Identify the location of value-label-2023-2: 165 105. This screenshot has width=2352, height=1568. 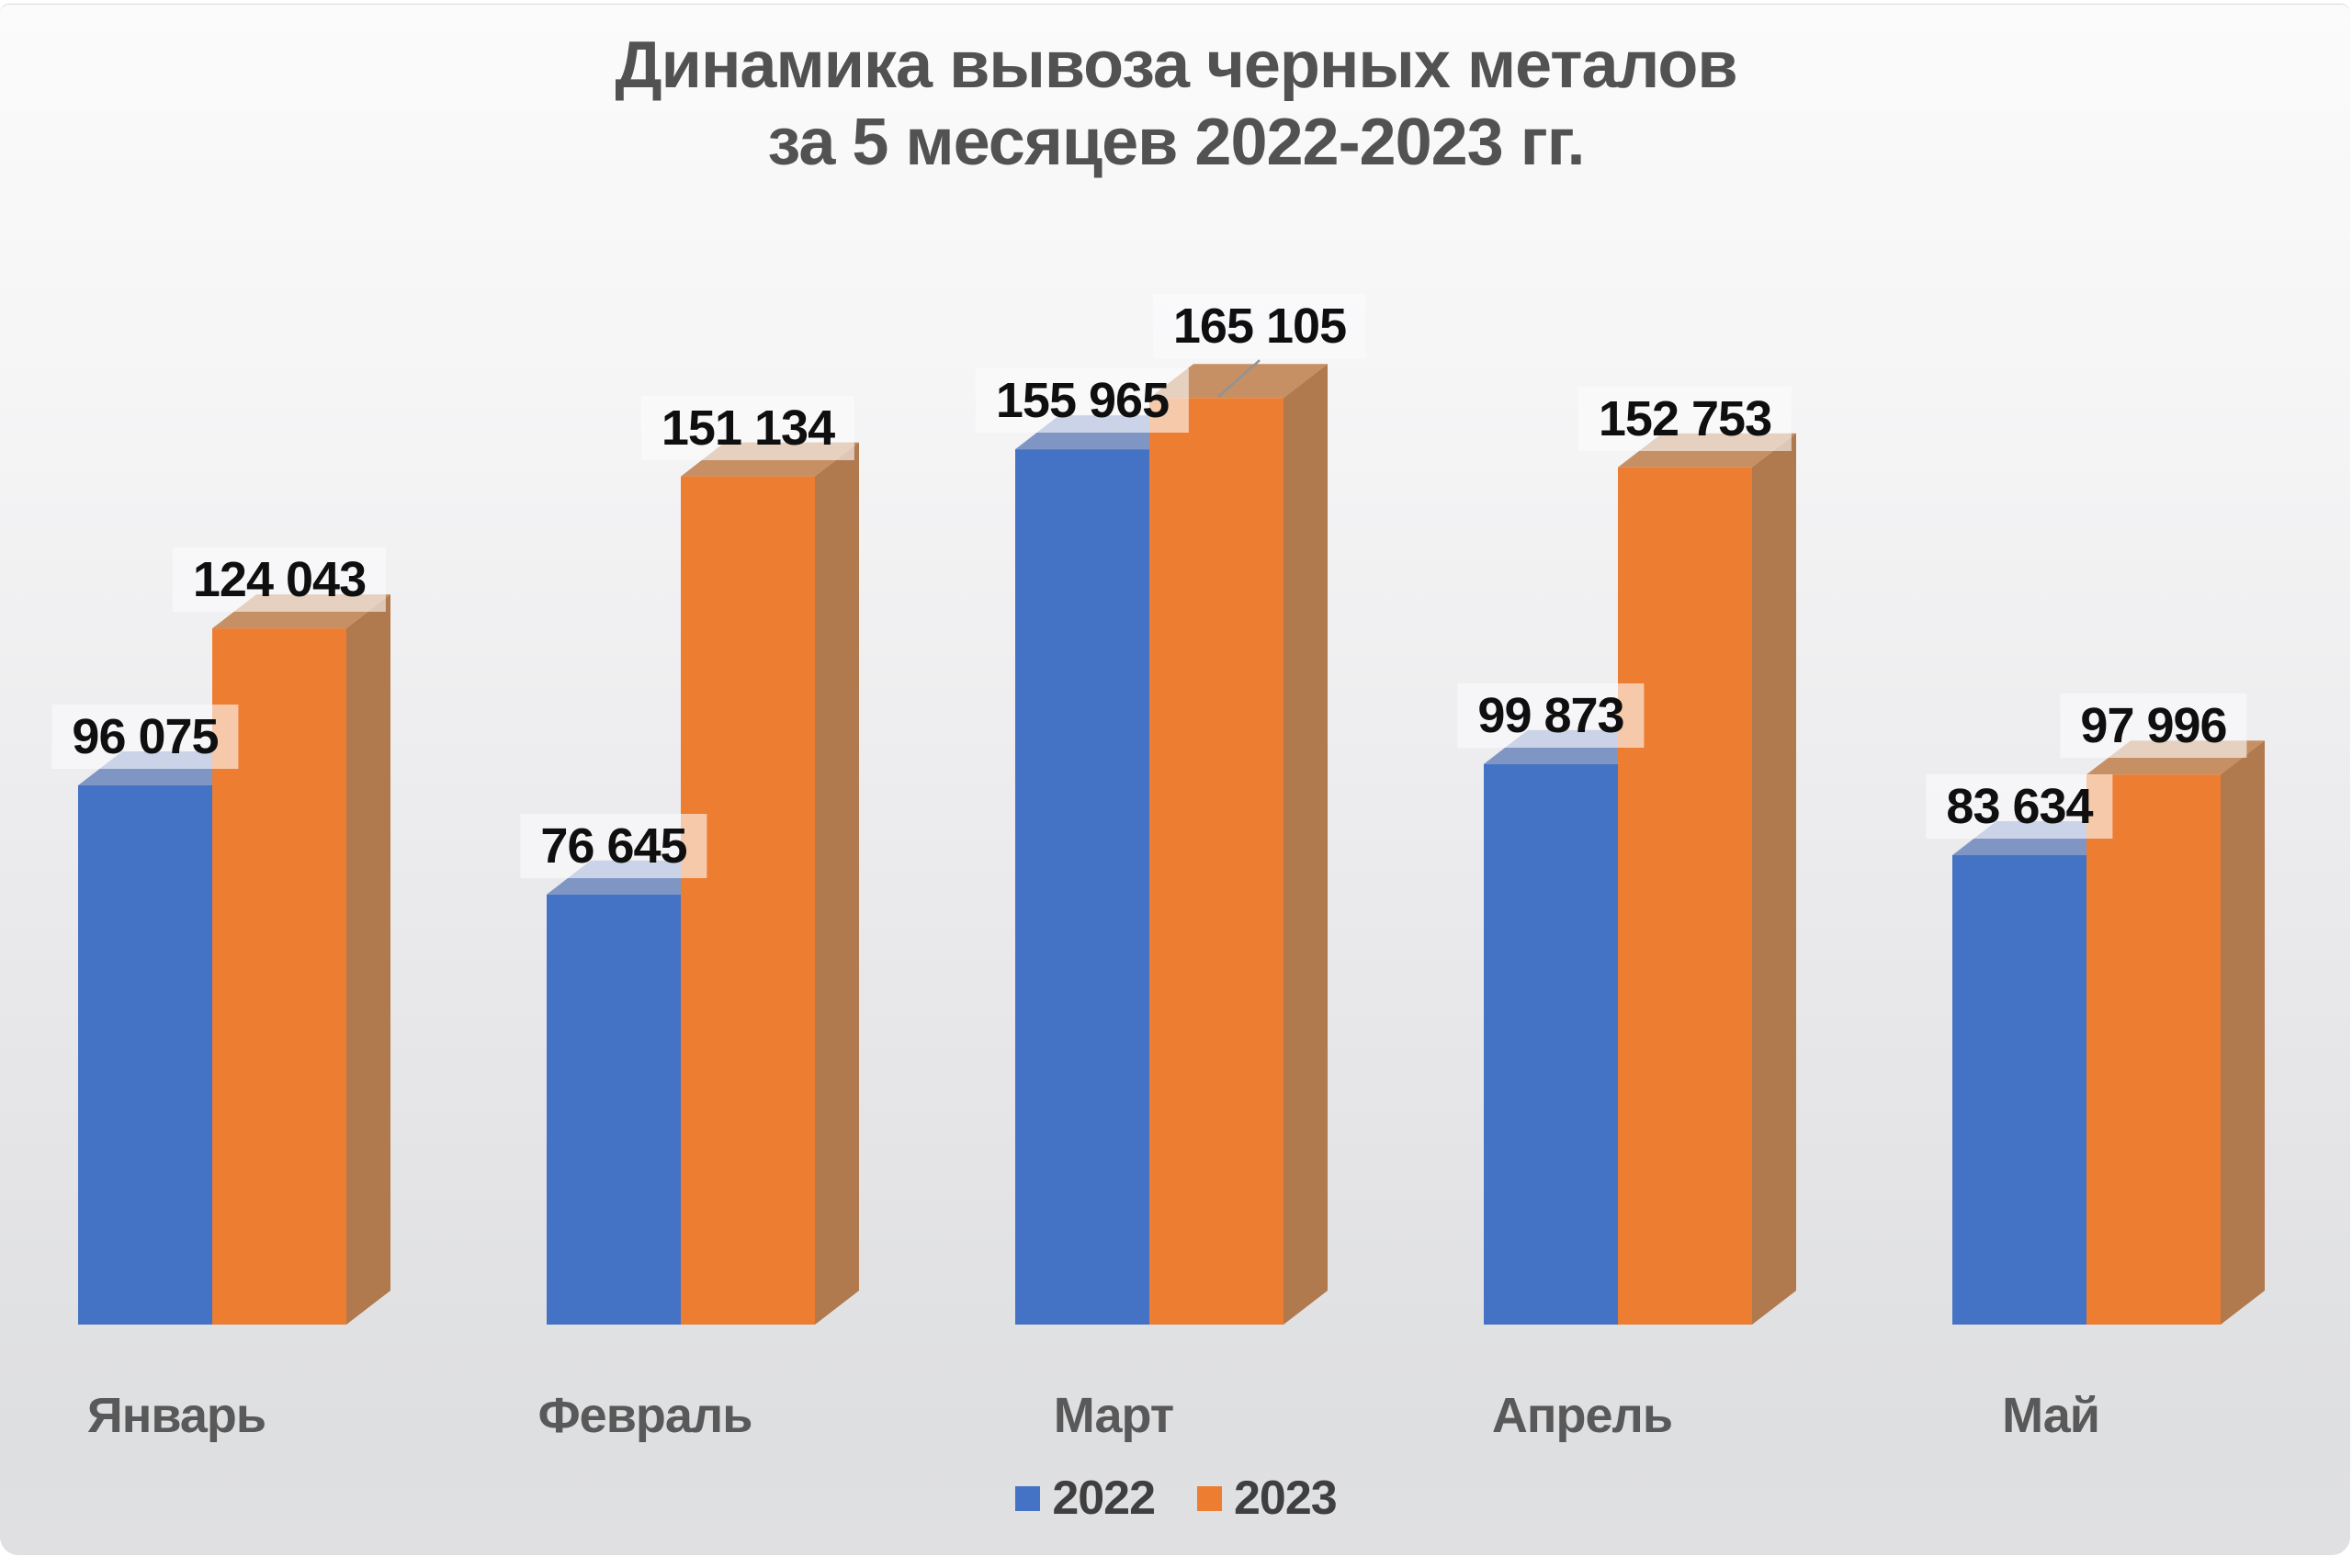
(1259, 326).